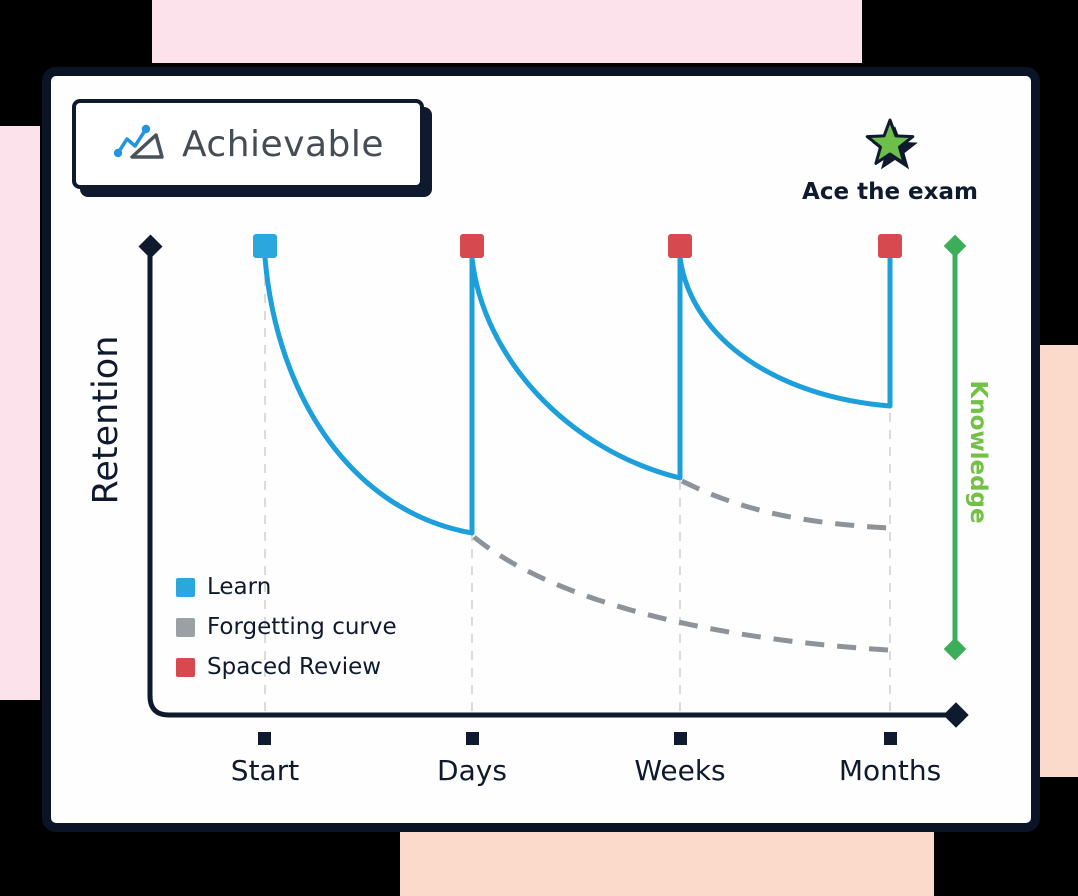  What do you see at coordinates (978, 452) in the screenshot?
I see `knowledge-axis-label: Knowledge` at bounding box center [978, 452].